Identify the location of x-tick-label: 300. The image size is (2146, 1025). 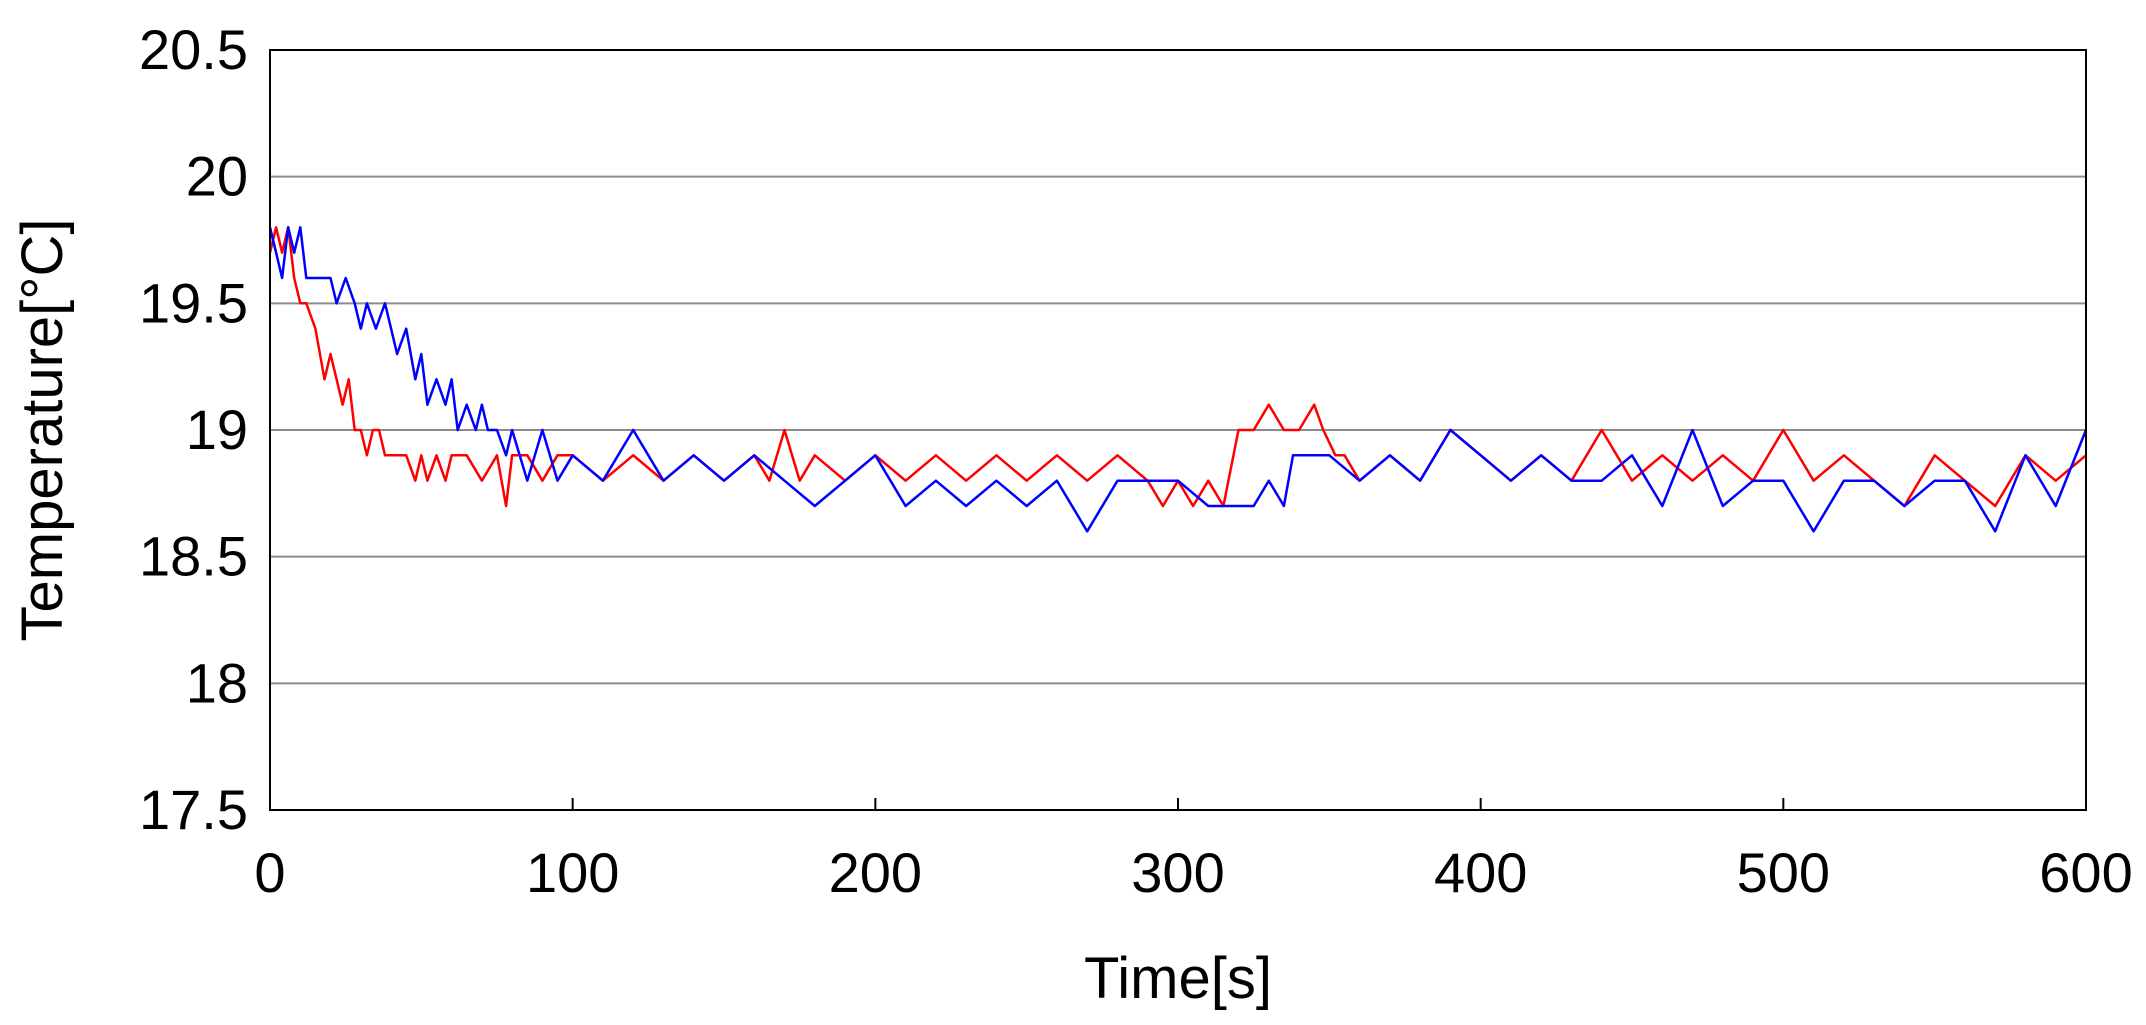
(1177, 872).